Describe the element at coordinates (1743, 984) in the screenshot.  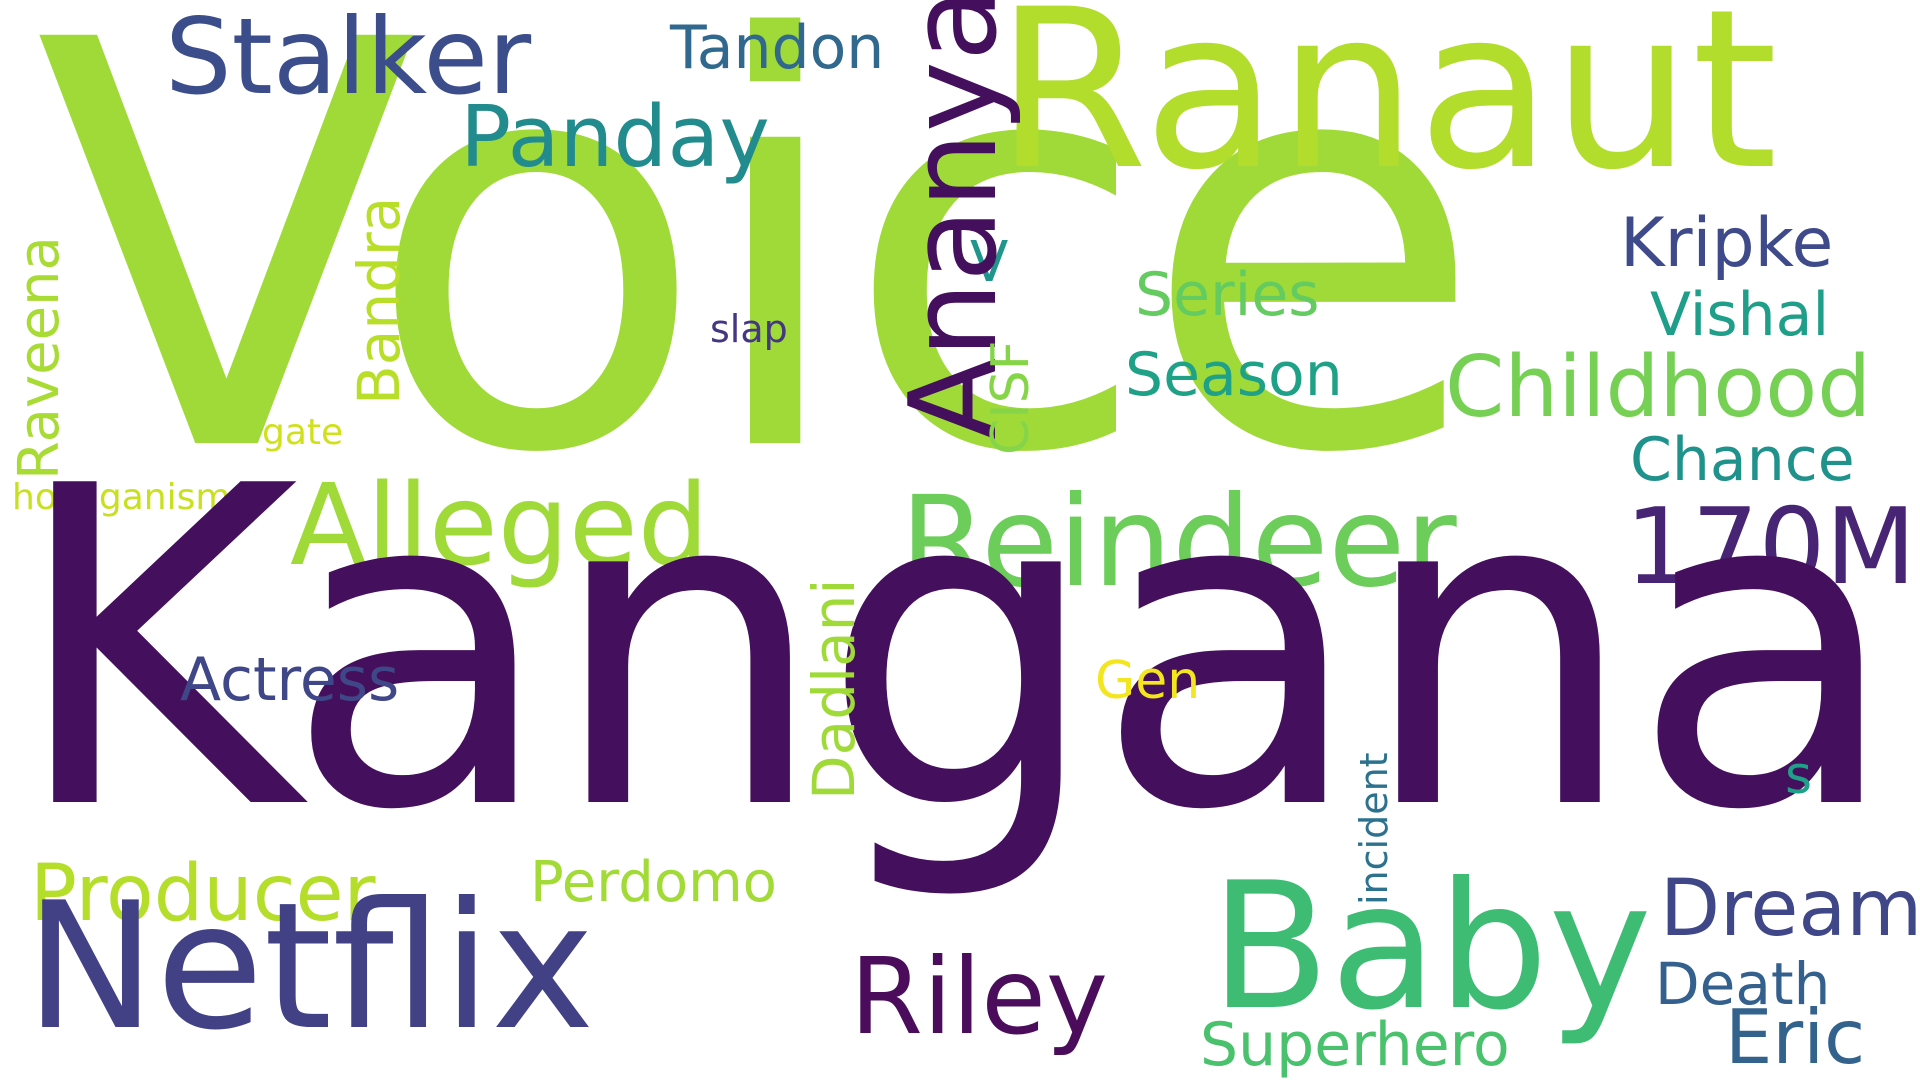
I see `word-death: Death` at that location.